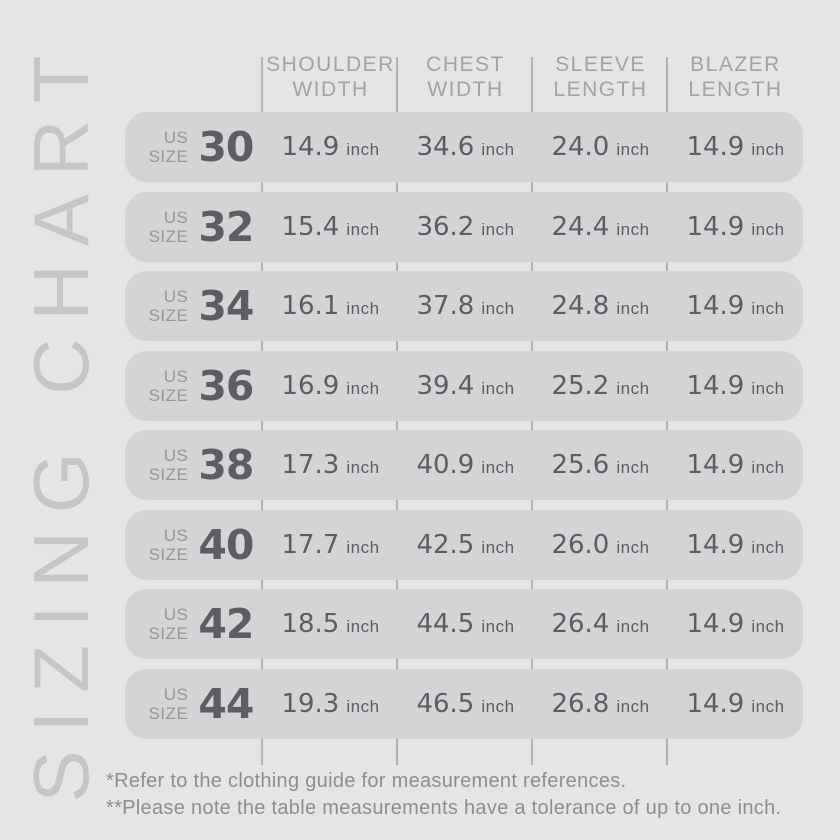 The height and width of the screenshot is (840, 840). Describe the element at coordinates (330, 147) in the screenshot. I see `shoulder-width-cell: 14.9 inch` at that location.